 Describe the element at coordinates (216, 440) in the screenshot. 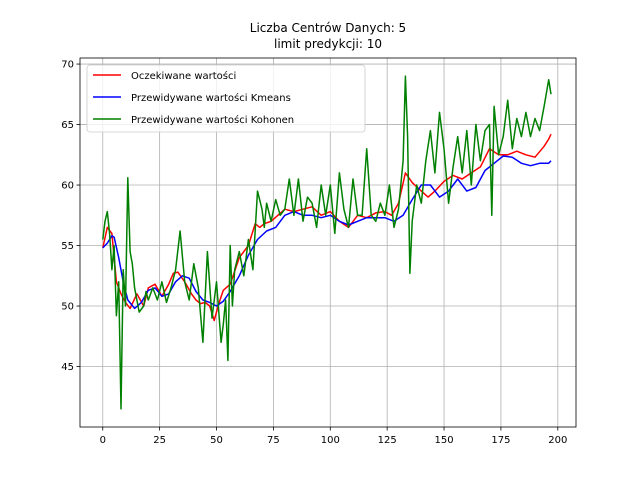

I see `x-tick-label: 50` at that location.